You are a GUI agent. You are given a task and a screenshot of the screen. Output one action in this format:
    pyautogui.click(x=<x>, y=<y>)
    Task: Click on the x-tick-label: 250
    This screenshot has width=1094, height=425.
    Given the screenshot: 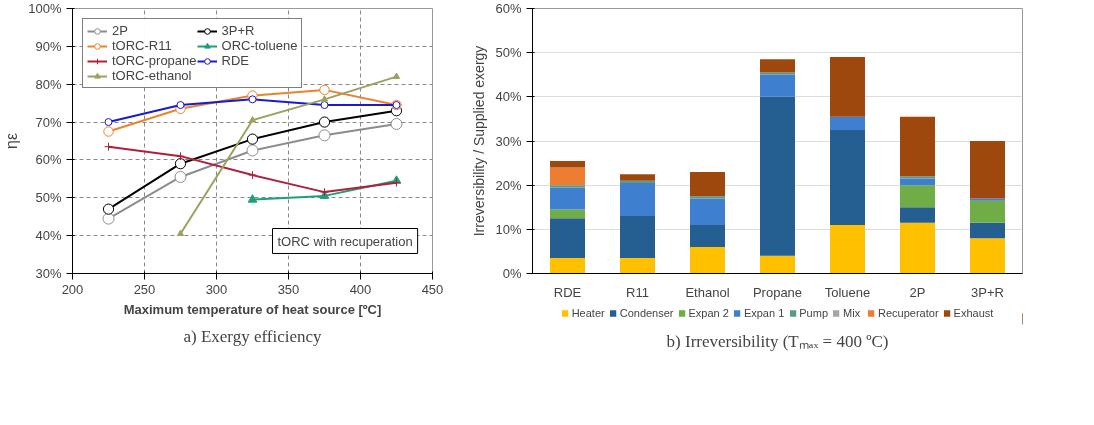 What is the action you would take?
    pyautogui.click(x=144, y=289)
    